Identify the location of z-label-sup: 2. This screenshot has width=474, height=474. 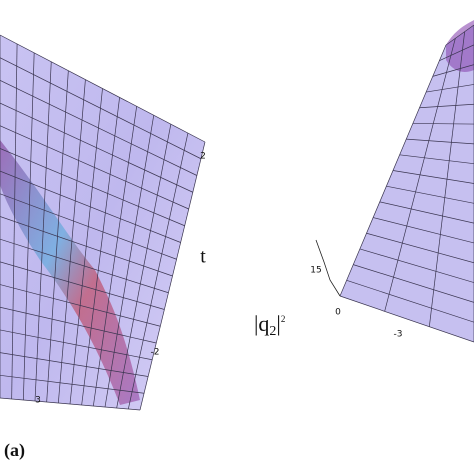
(283, 319).